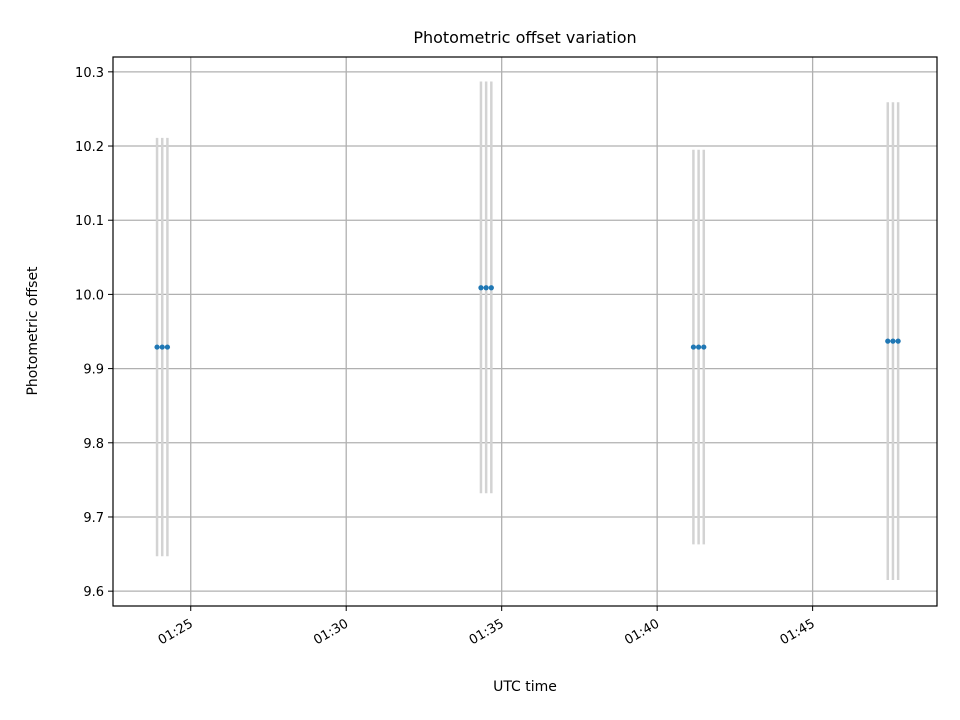  Describe the element at coordinates (642, 632) in the screenshot. I see `x-tick-label: 01:40` at that location.